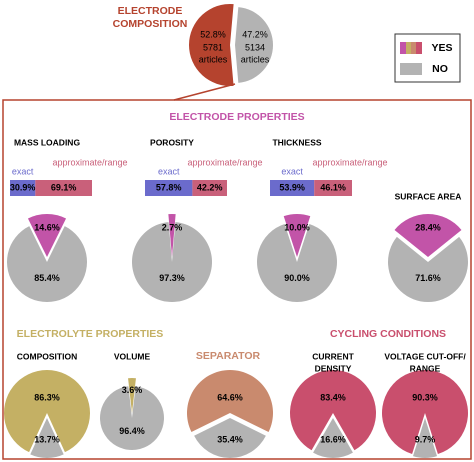 This screenshot has width=474, height=462. Describe the element at coordinates (230, 397) in the screenshot. I see `value-label: 64.6%` at that location.